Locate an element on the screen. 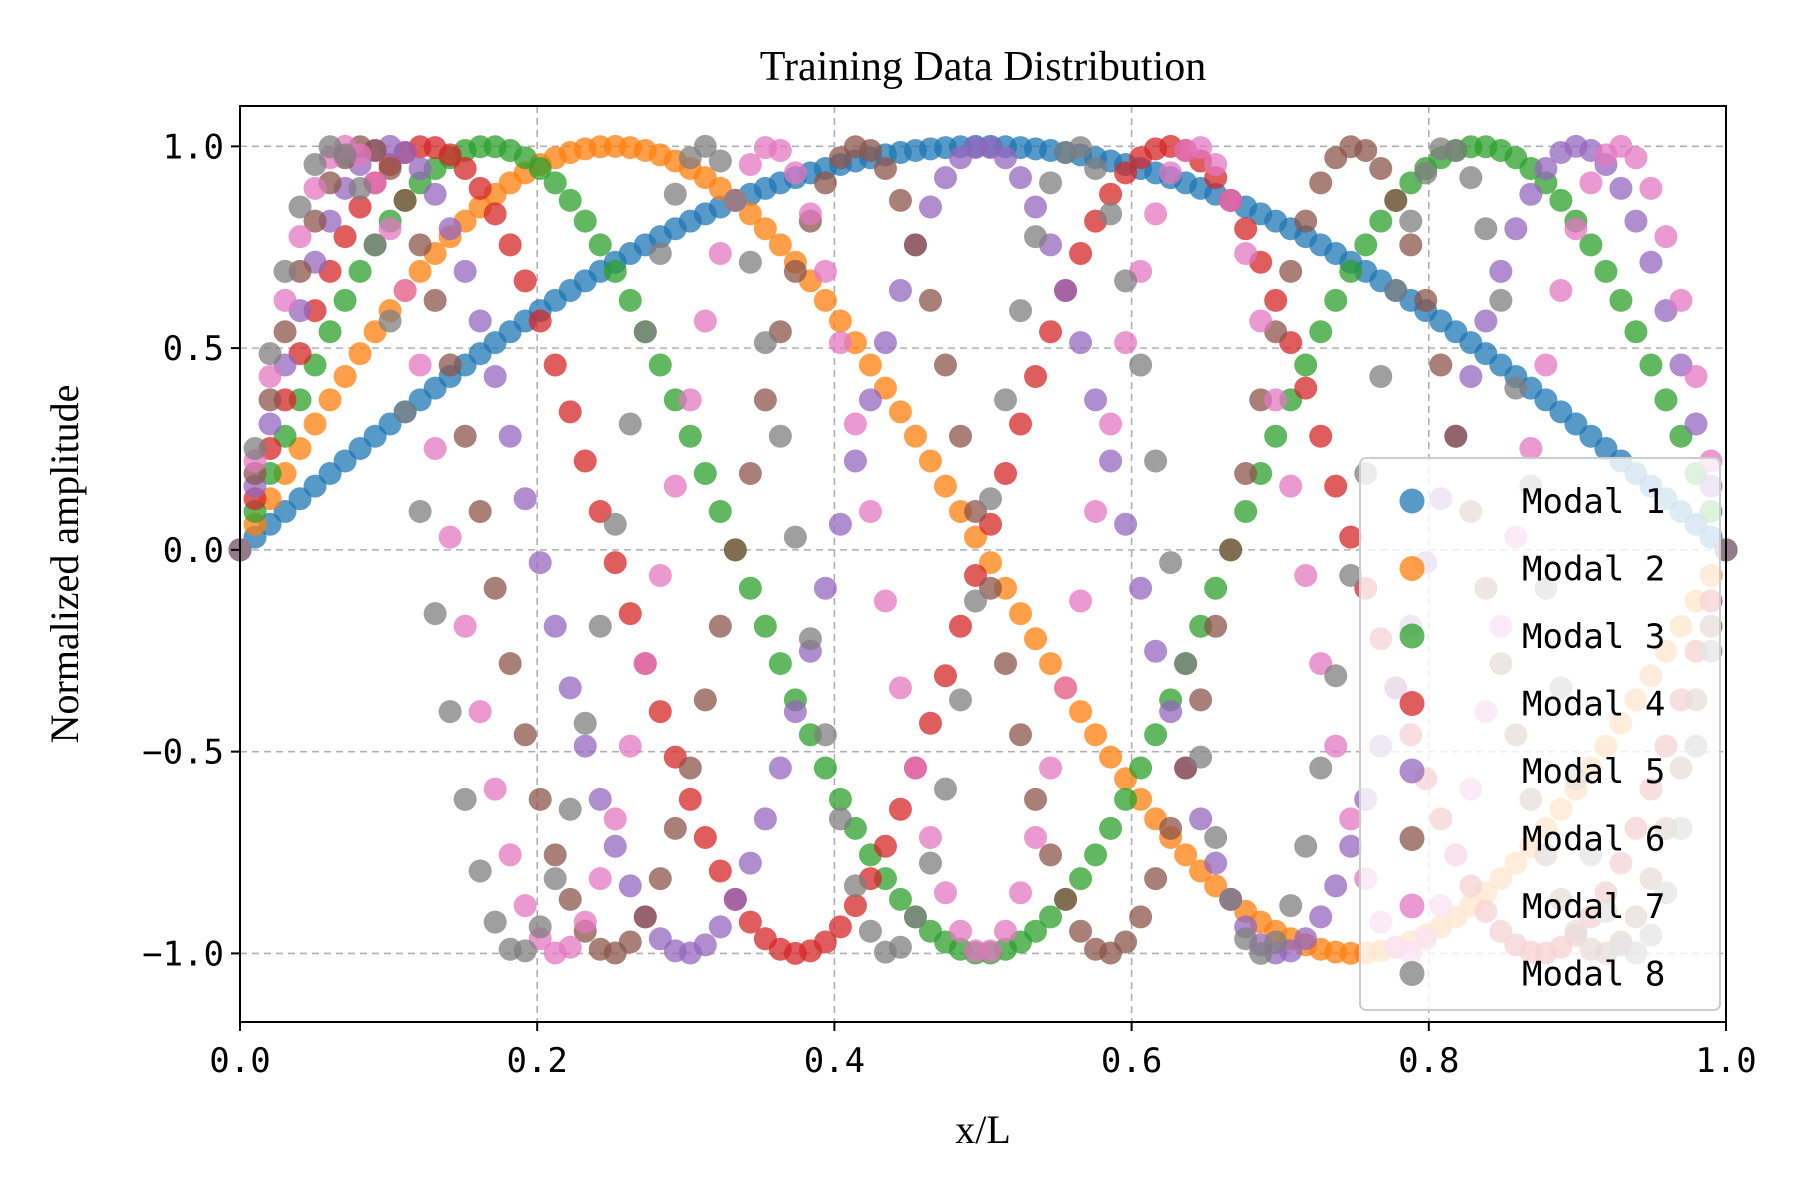 Image resolution: width=1800 pixels, height=1200 pixels. x-tick-label: 0.6 is located at coordinates (1131, 1061).